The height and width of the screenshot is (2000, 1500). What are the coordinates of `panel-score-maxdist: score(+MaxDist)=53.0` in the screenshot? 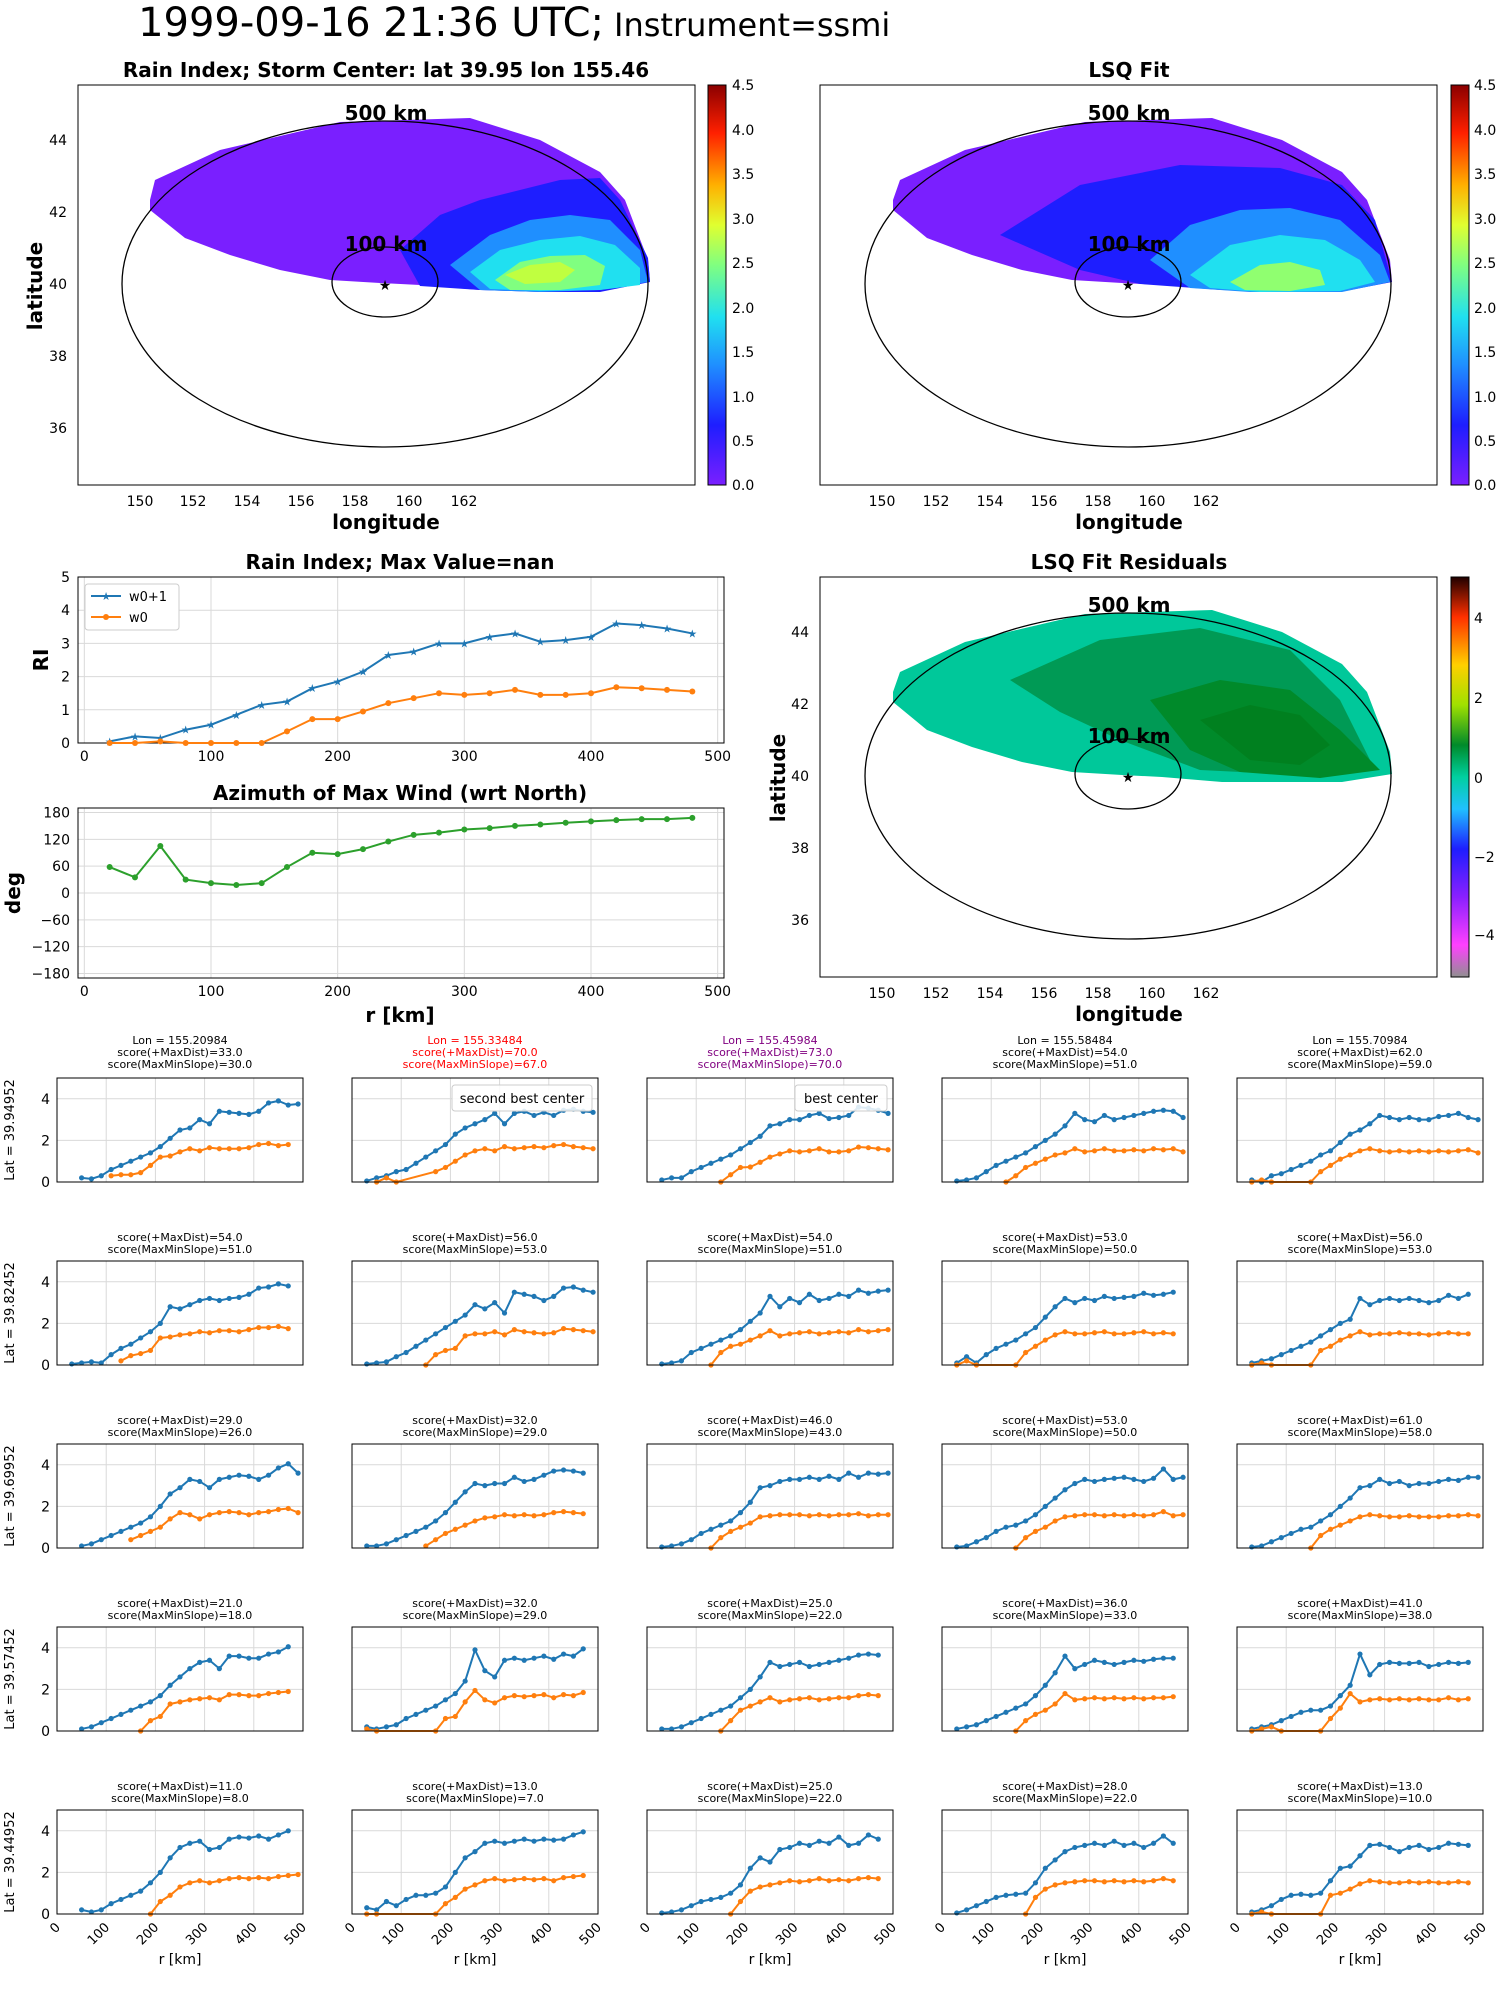 It's located at (1064, 1420).